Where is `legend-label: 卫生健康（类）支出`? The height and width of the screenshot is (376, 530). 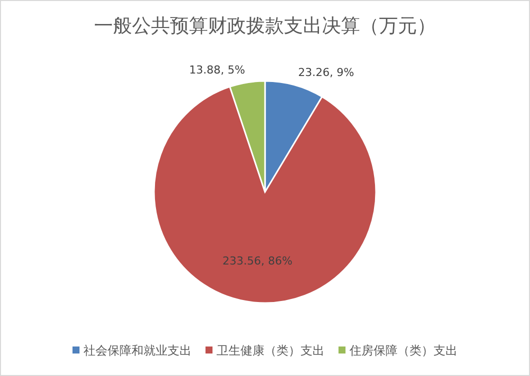 legend-label: 卫生健康（类）支出 is located at coordinates (270, 351).